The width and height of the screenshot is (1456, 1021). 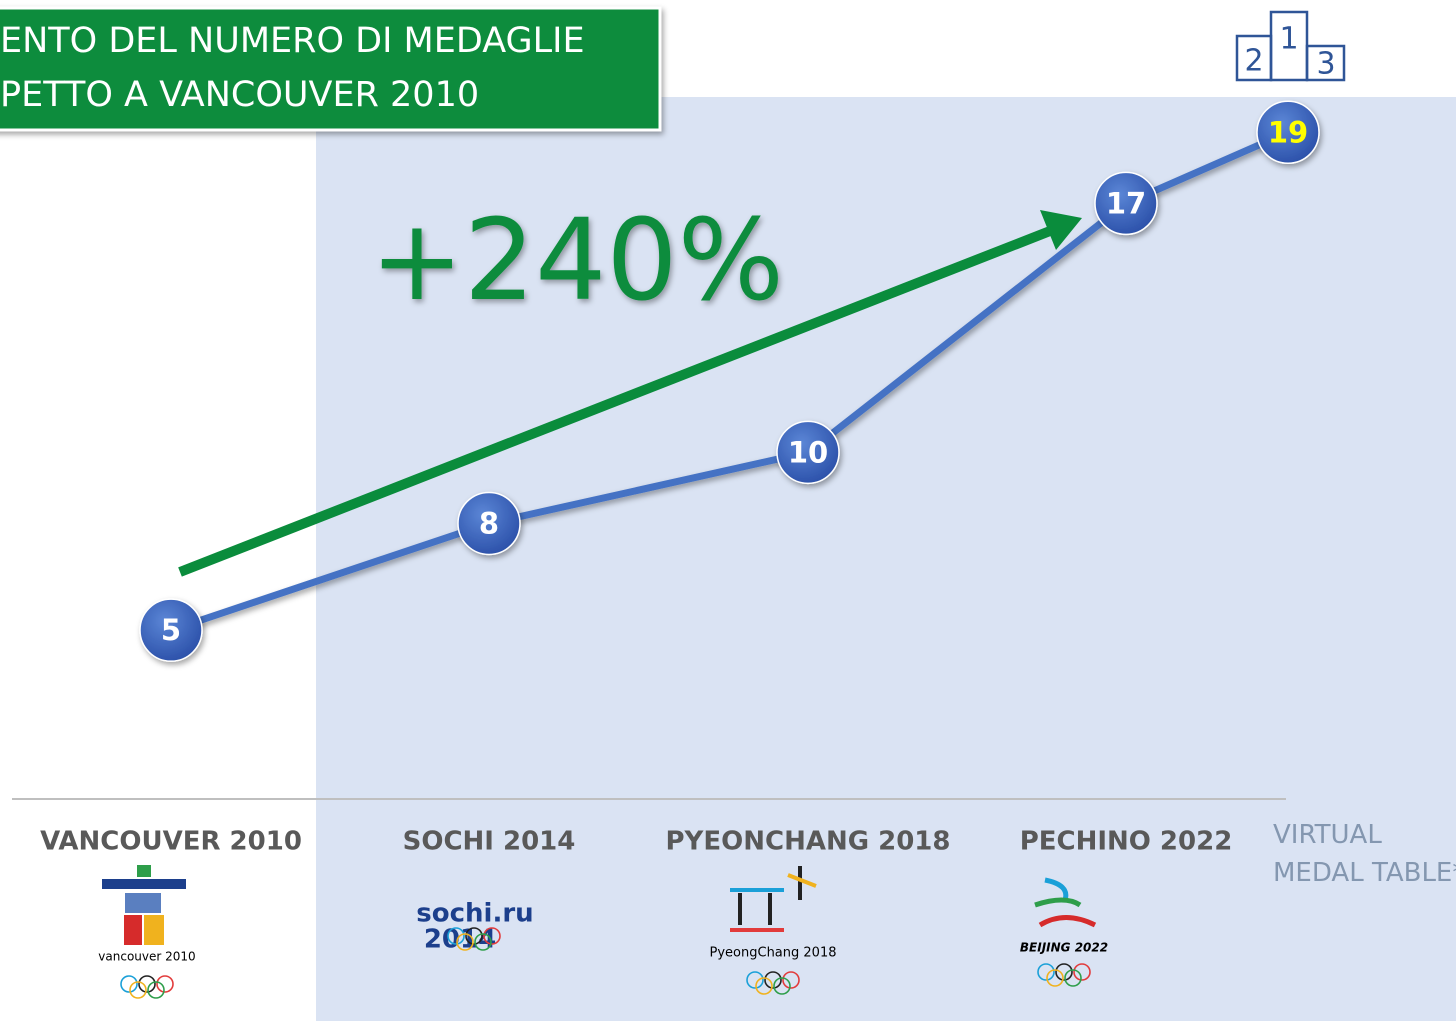 I want to click on label-line: MEDAL TABLE*, so click(x=1364, y=873).